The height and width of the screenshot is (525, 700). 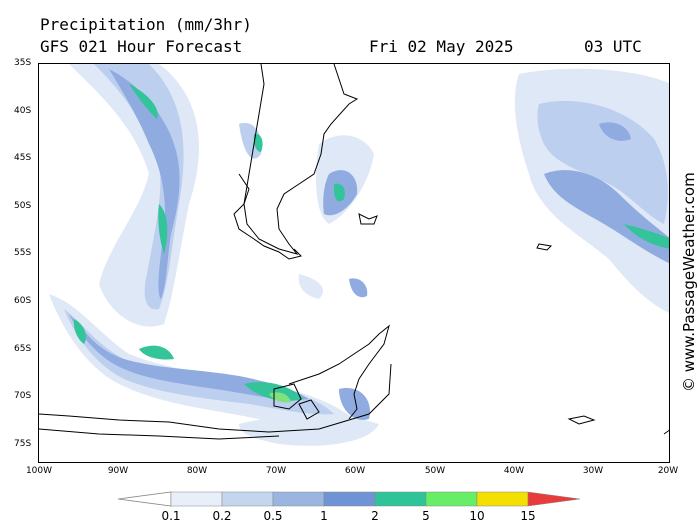 What do you see at coordinates (23, 158) in the screenshot?
I see `lat-label: 45S` at bounding box center [23, 158].